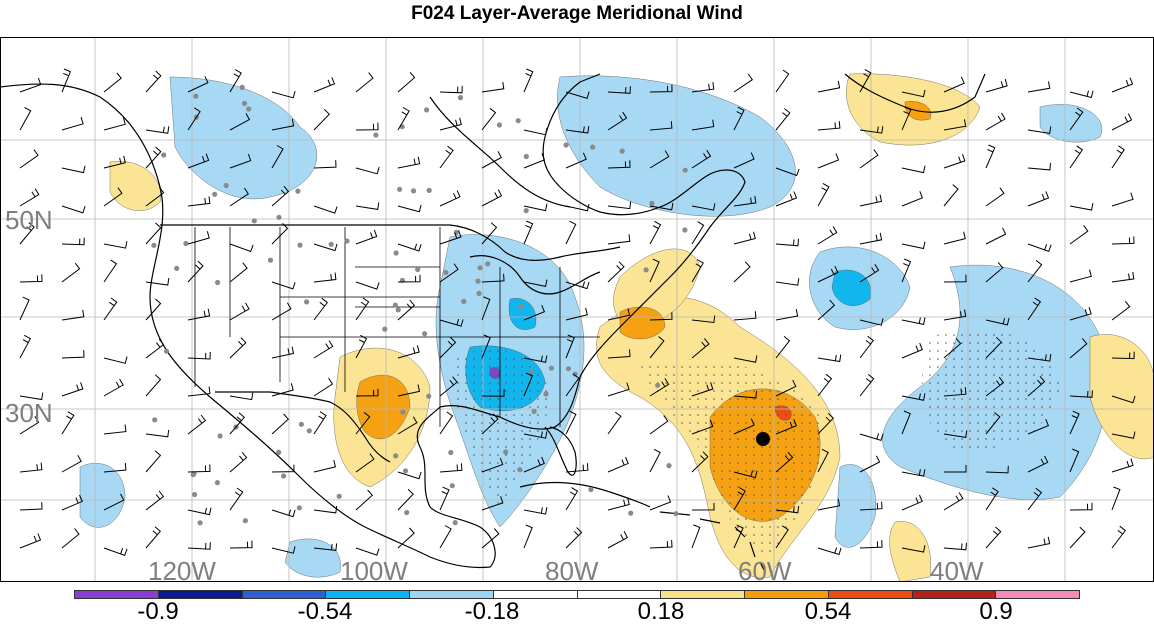  Describe the element at coordinates (957, 569) in the screenshot. I see `lon-label-40w: 40W` at that location.